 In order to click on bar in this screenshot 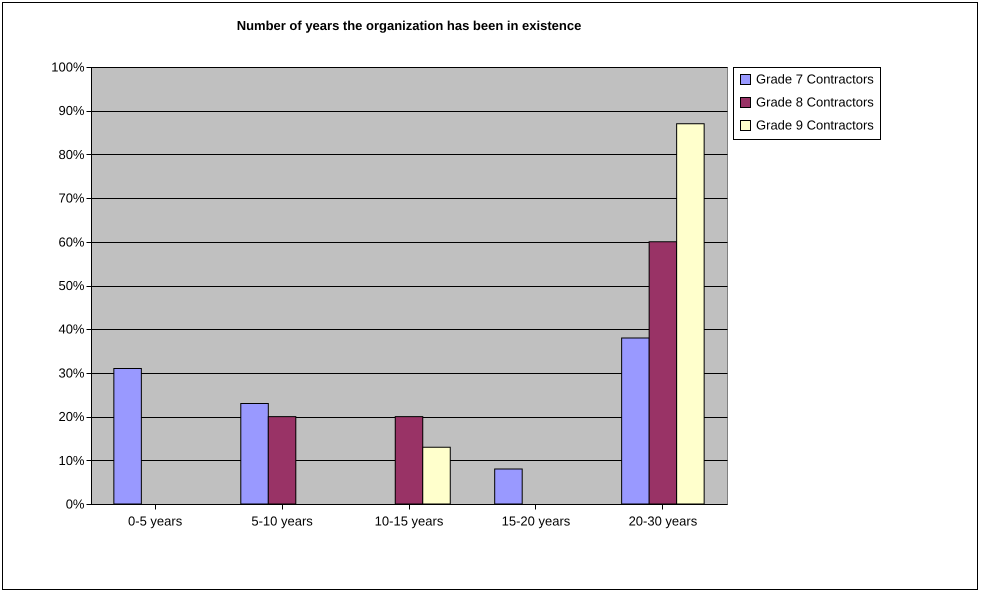, I will do `click(508, 486)`.